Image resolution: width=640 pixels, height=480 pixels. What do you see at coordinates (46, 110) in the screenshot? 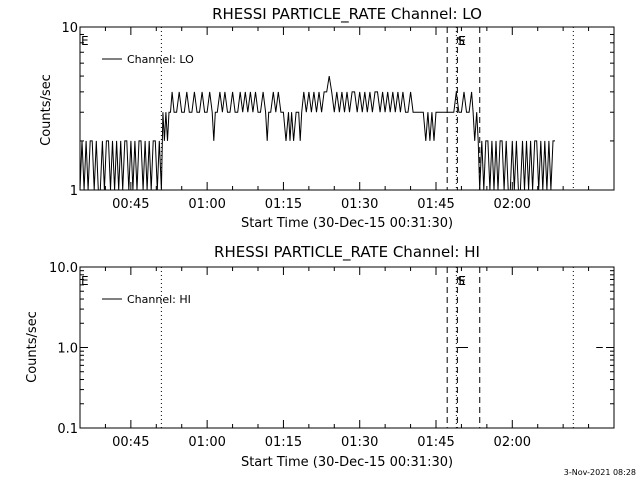
I see `panel-lo-ylabel: Counts/sec` at bounding box center [46, 110].